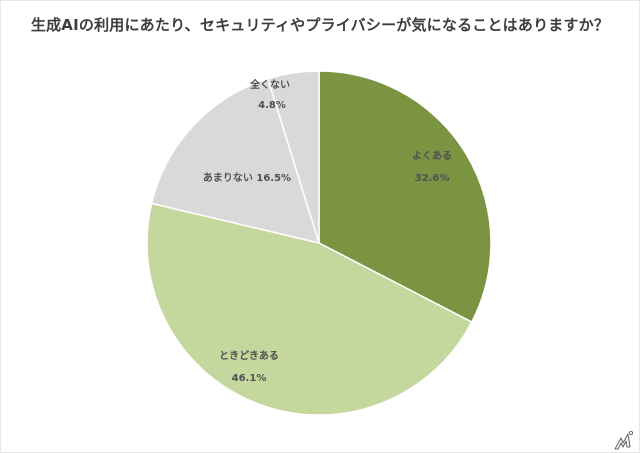 Image resolution: width=640 pixels, height=453 pixels. What do you see at coordinates (249, 355) in the screenshot?
I see `label-tokidoki-aru-name: ときどきある` at bounding box center [249, 355].